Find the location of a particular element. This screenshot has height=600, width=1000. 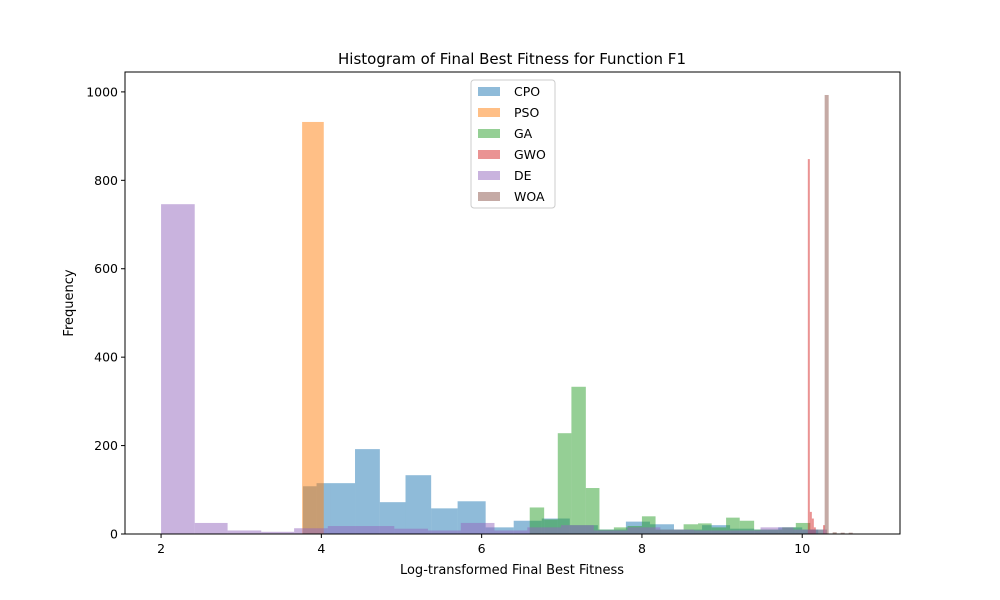

y-tick-label: 400 is located at coordinates (106, 357).